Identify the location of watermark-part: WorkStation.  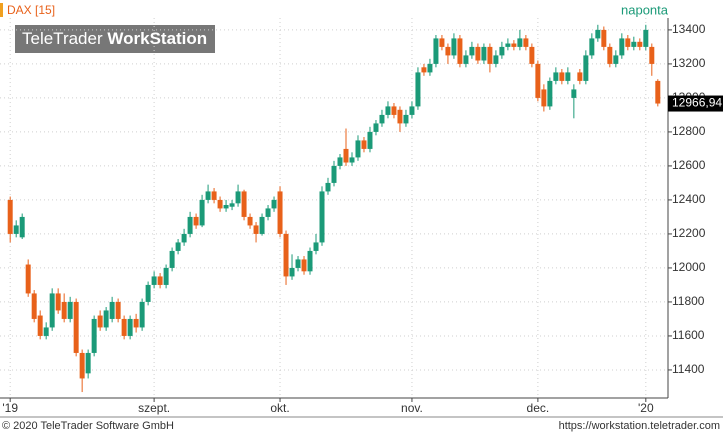
(157, 38).